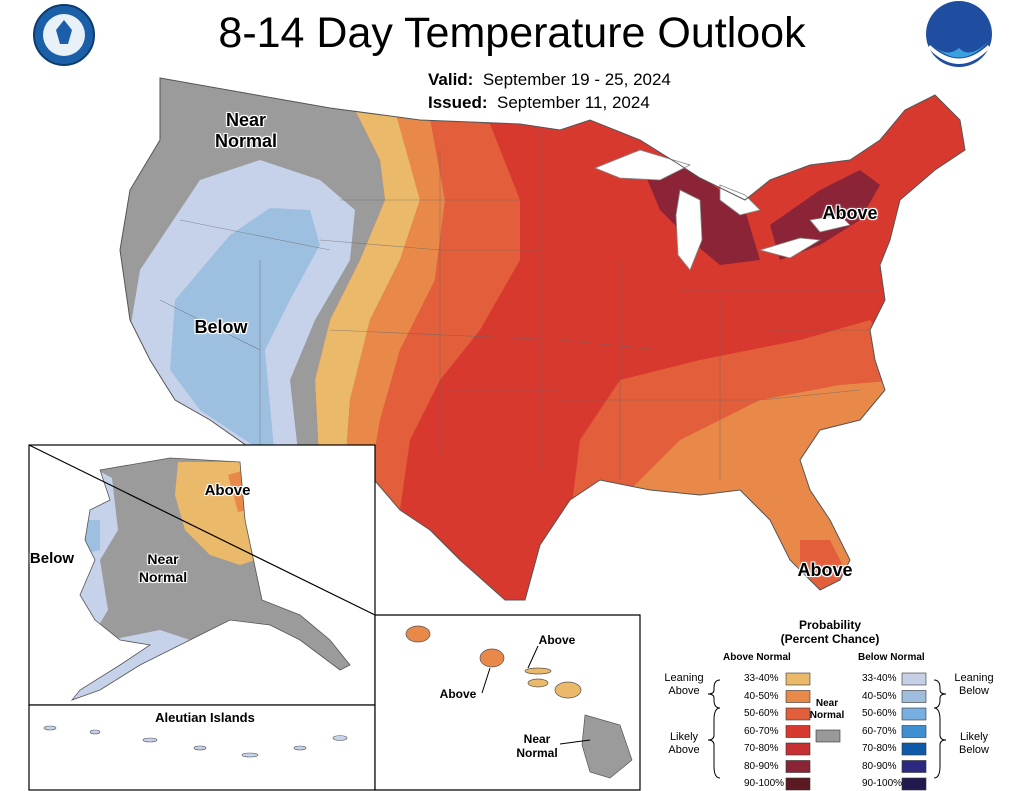  I want to click on legend-above-range: 40-50%, so click(761, 696).